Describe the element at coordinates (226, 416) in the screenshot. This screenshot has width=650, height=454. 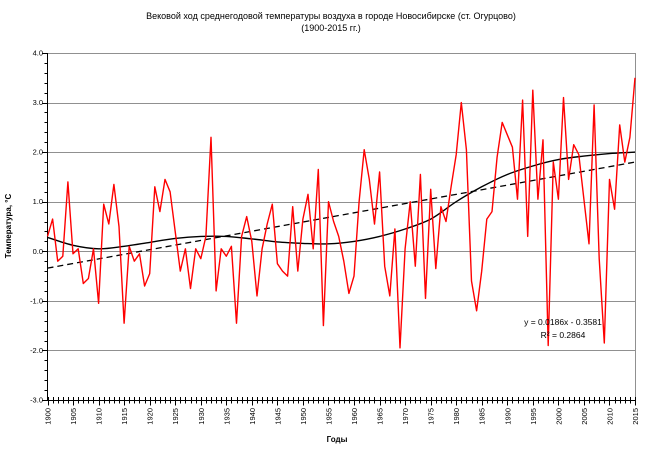
I see `x-tick-label: 1935` at that location.